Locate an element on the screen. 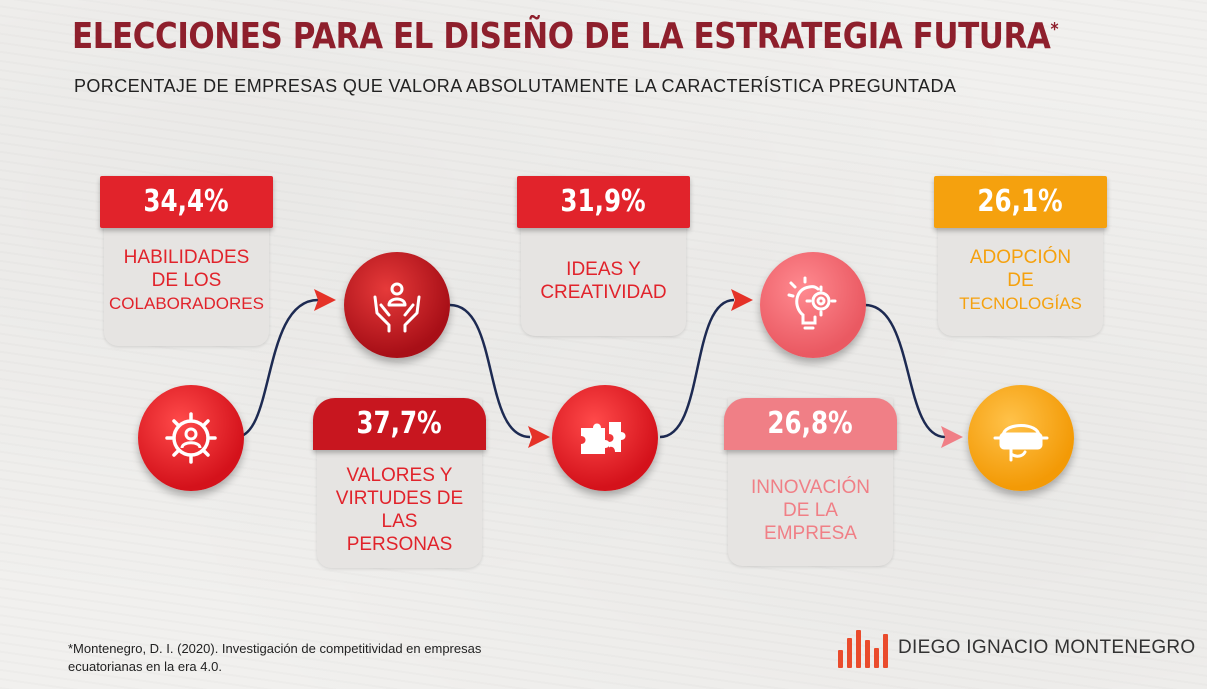  value-badge: 31,9% is located at coordinates (603, 202).